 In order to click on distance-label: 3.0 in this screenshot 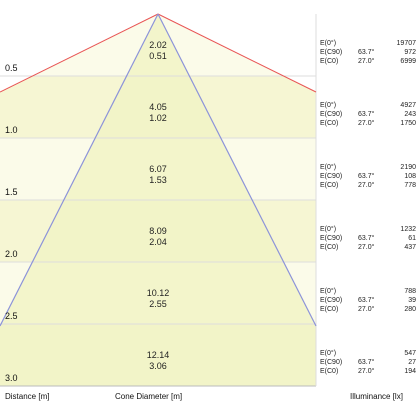, I will do `click(11, 378)`.